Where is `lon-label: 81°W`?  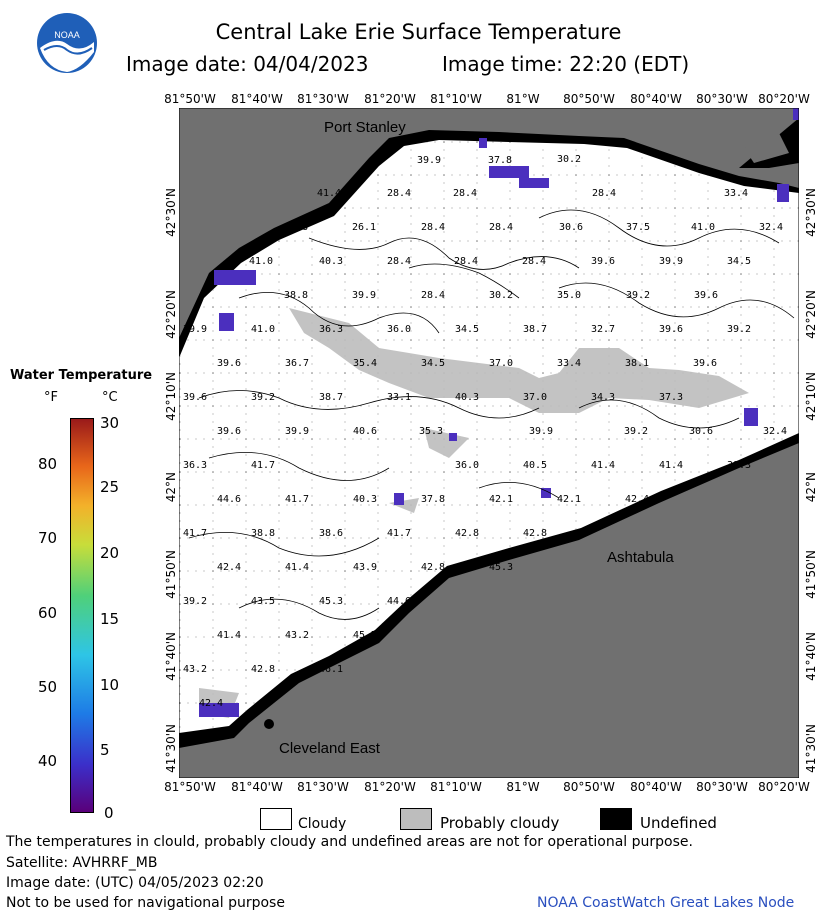 lon-label: 81°W is located at coordinates (523, 787).